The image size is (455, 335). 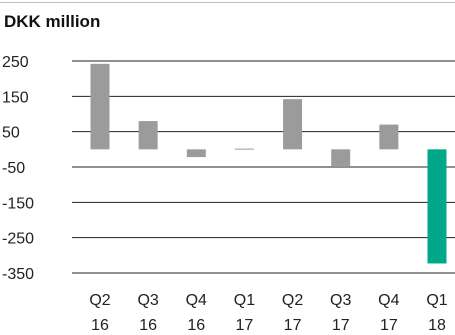 What do you see at coordinates (15, 62) in the screenshot?
I see `y-tick-label: 250` at bounding box center [15, 62].